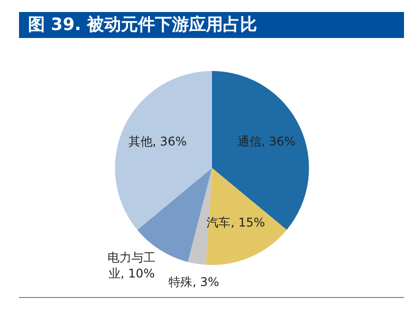 This screenshot has height=330, width=415. Describe the element at coordinates (211, 25) in the screenshot. I see `chart-title: 图 39. 被动元件下游应用占比` at that location.